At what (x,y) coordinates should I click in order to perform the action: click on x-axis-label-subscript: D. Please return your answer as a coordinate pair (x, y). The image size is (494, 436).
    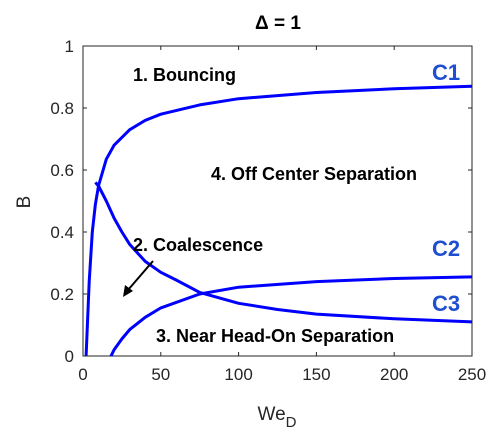
    Looking at the image, I should click on (291, 422).